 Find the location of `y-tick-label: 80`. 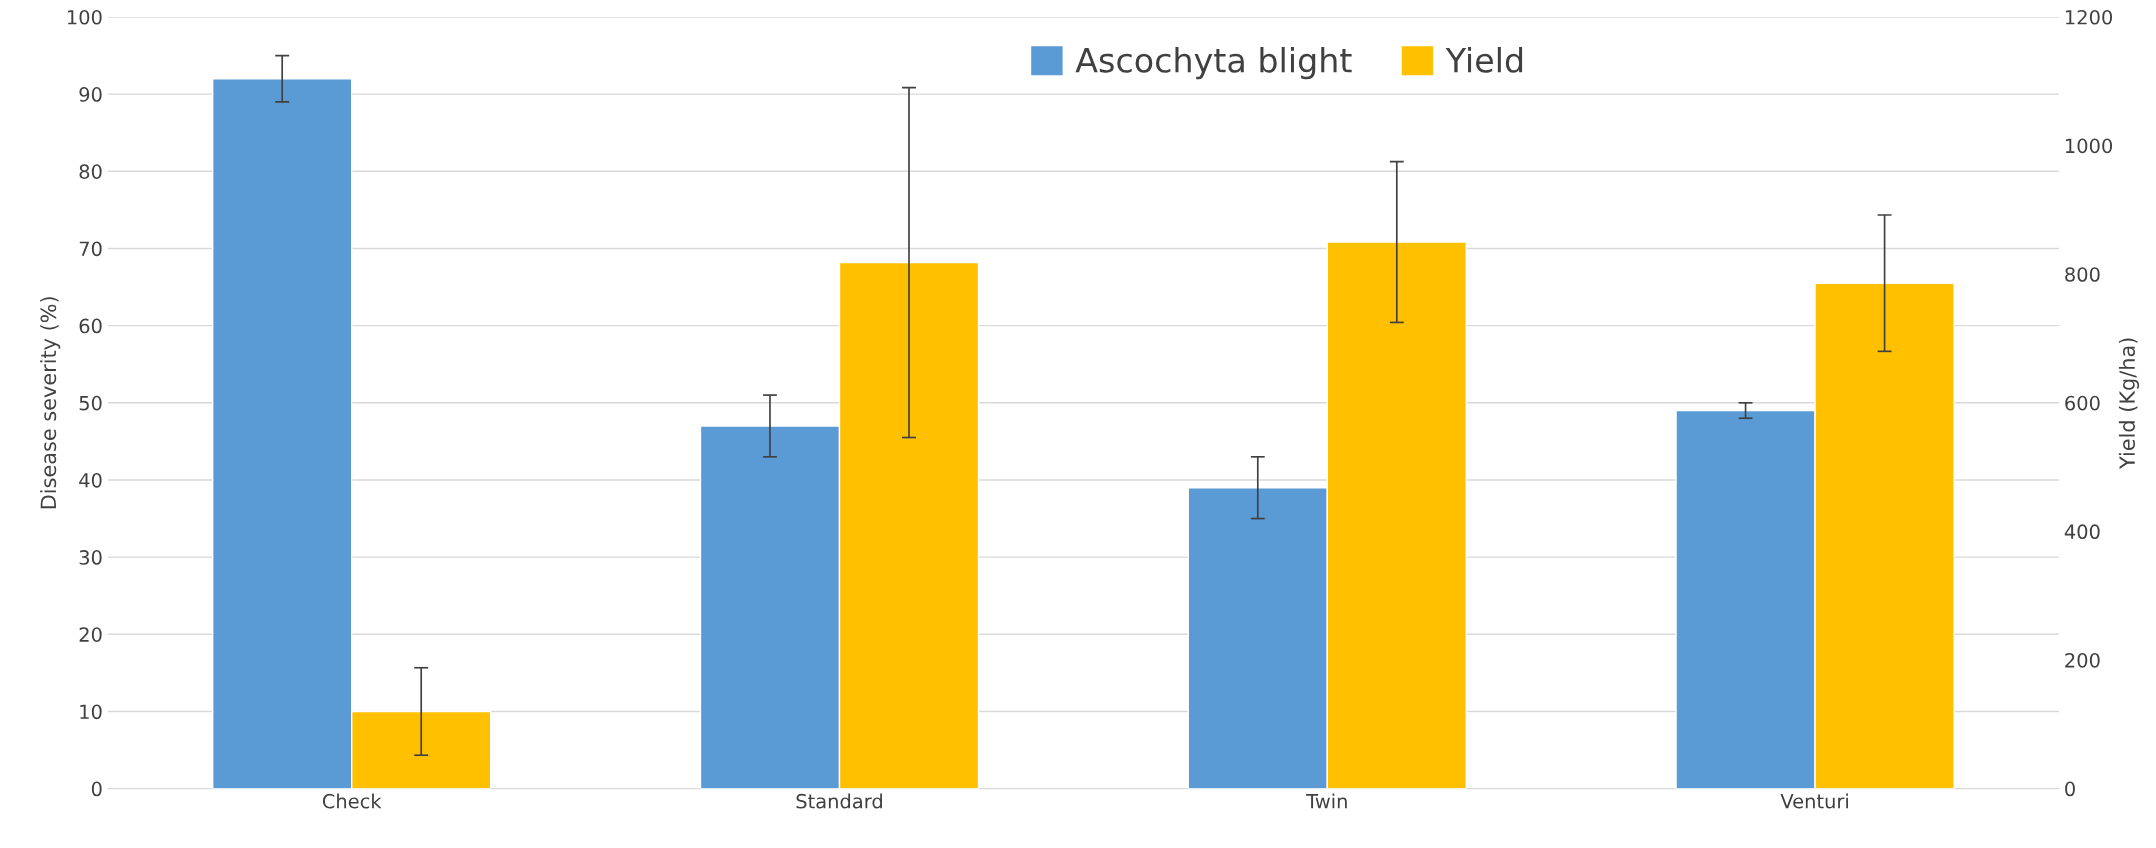

y-tick-label: 80 is located at coordinates (90, 171).